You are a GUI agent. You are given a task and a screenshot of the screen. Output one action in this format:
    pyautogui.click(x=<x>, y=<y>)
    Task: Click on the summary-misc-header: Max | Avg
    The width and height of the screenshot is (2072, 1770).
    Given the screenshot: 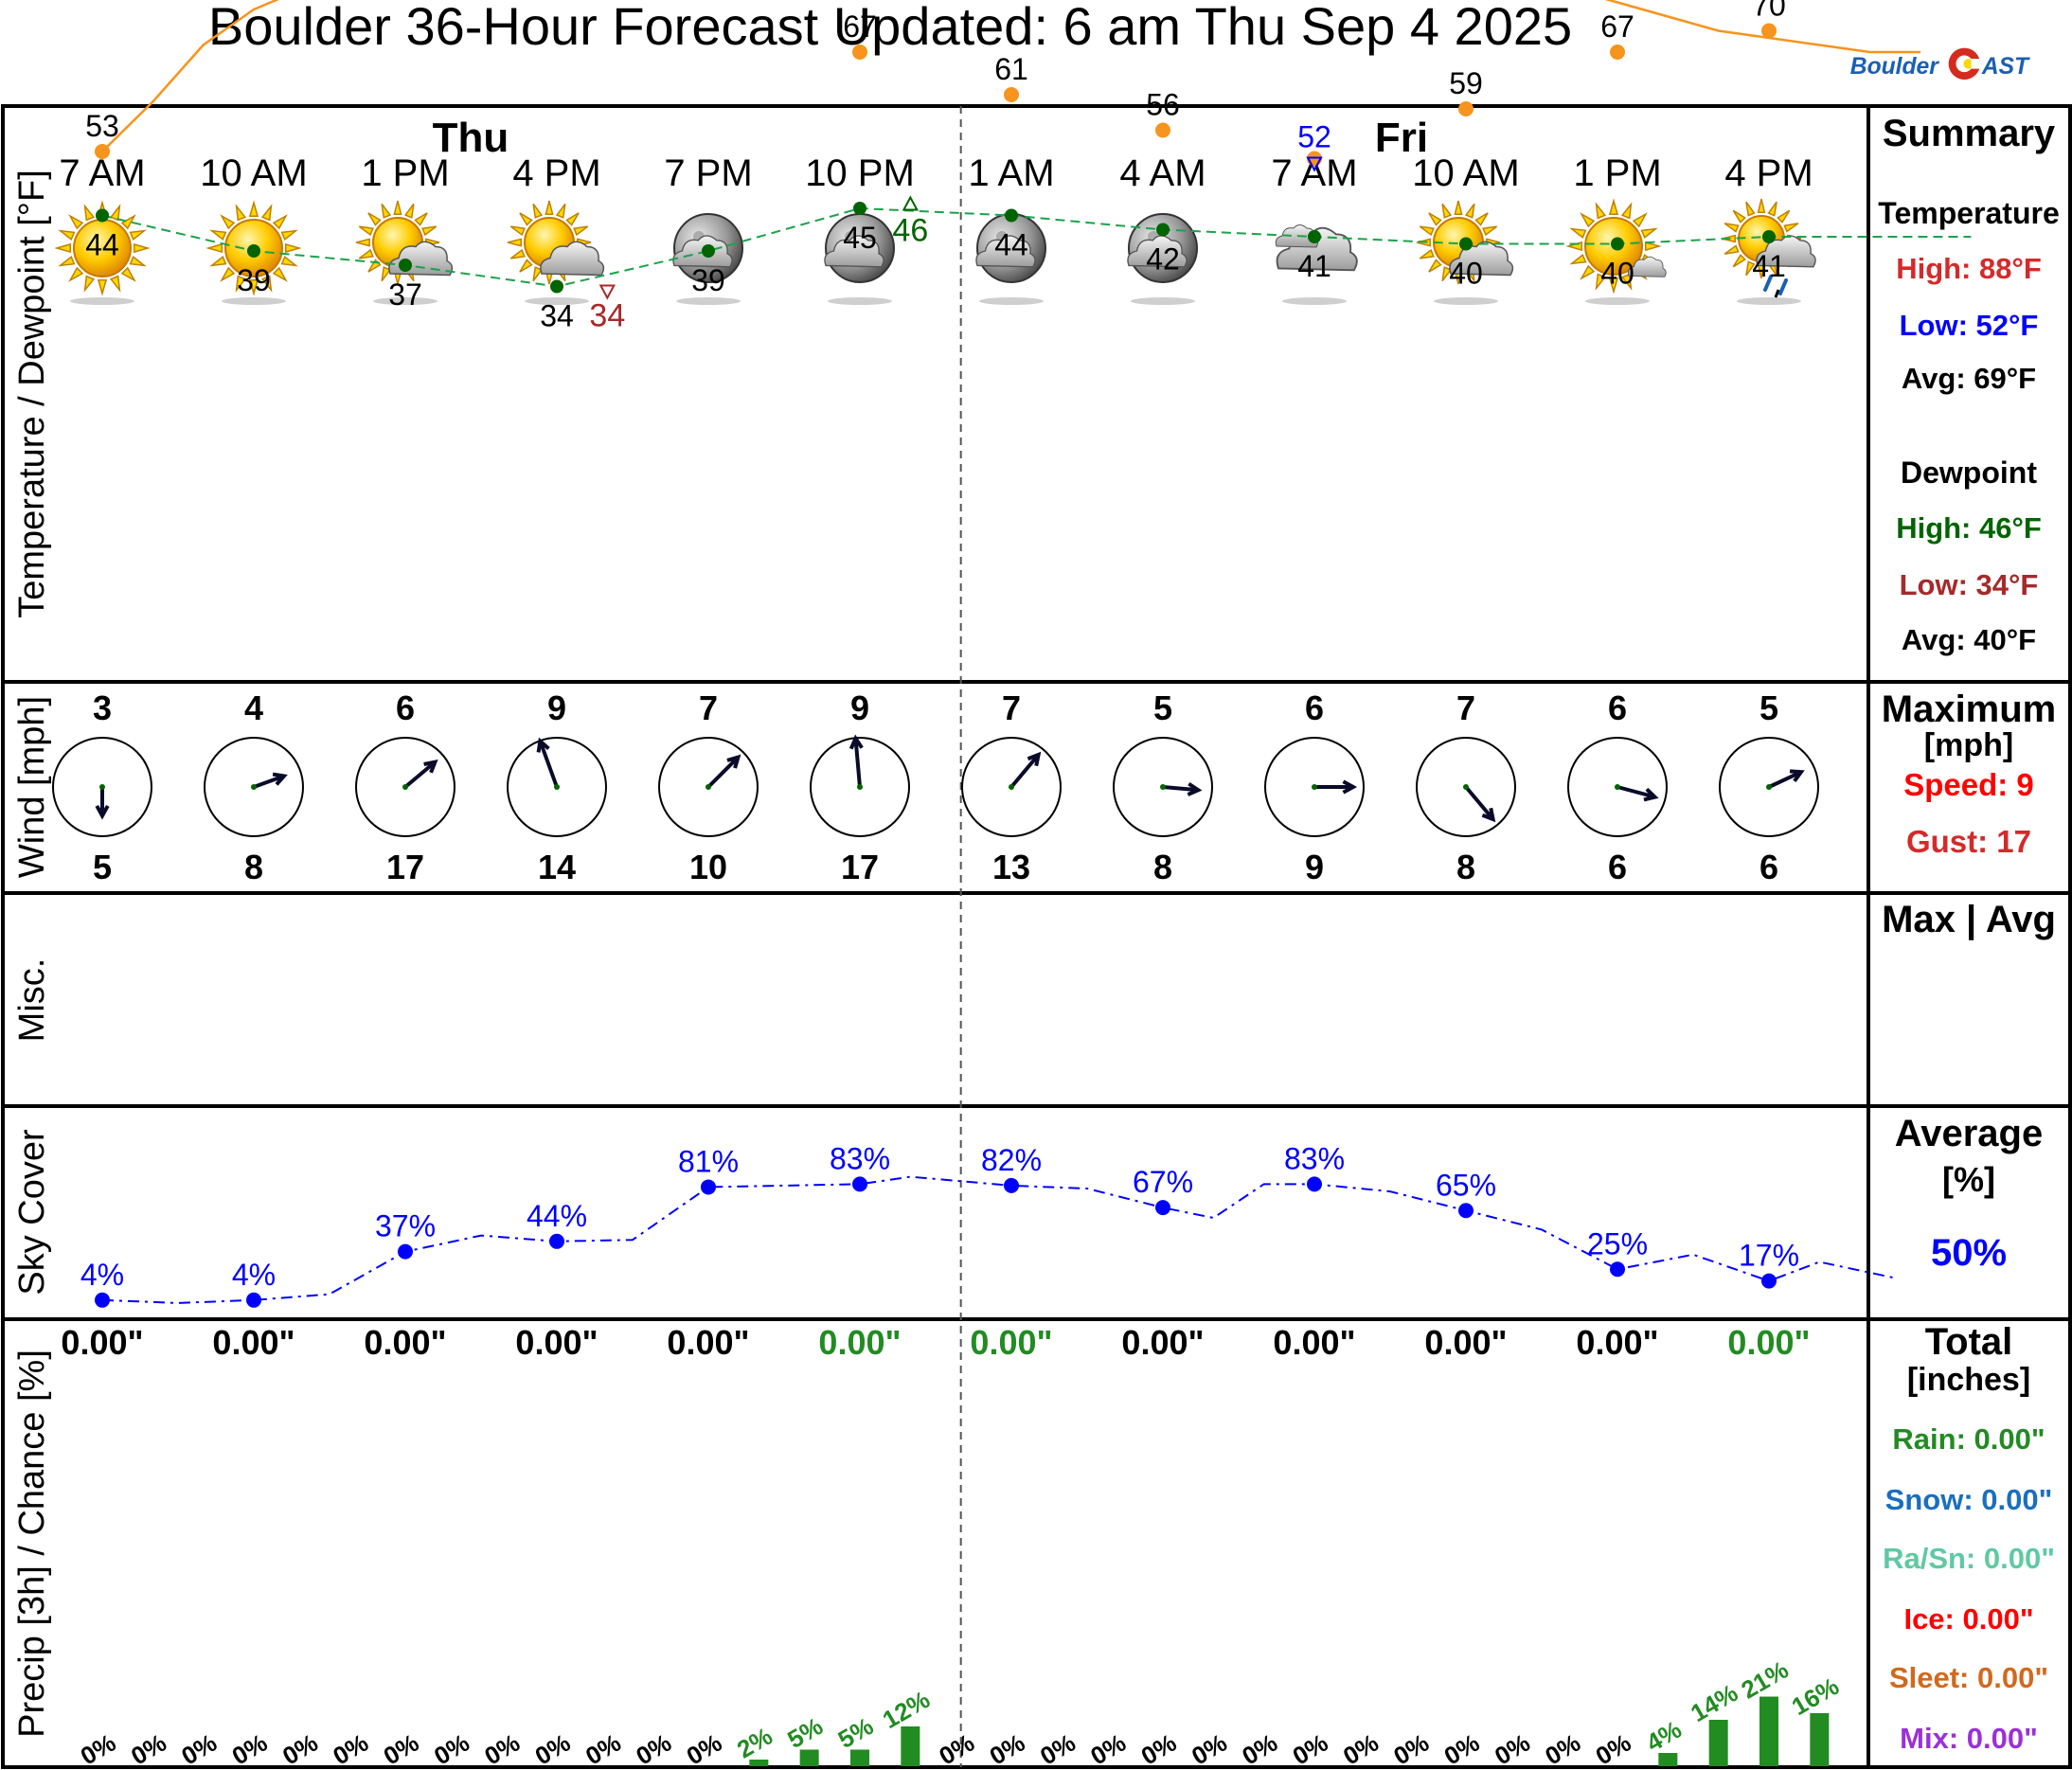 What is the action you would take?
    pyautogui.click(x=1969, y=919)
    